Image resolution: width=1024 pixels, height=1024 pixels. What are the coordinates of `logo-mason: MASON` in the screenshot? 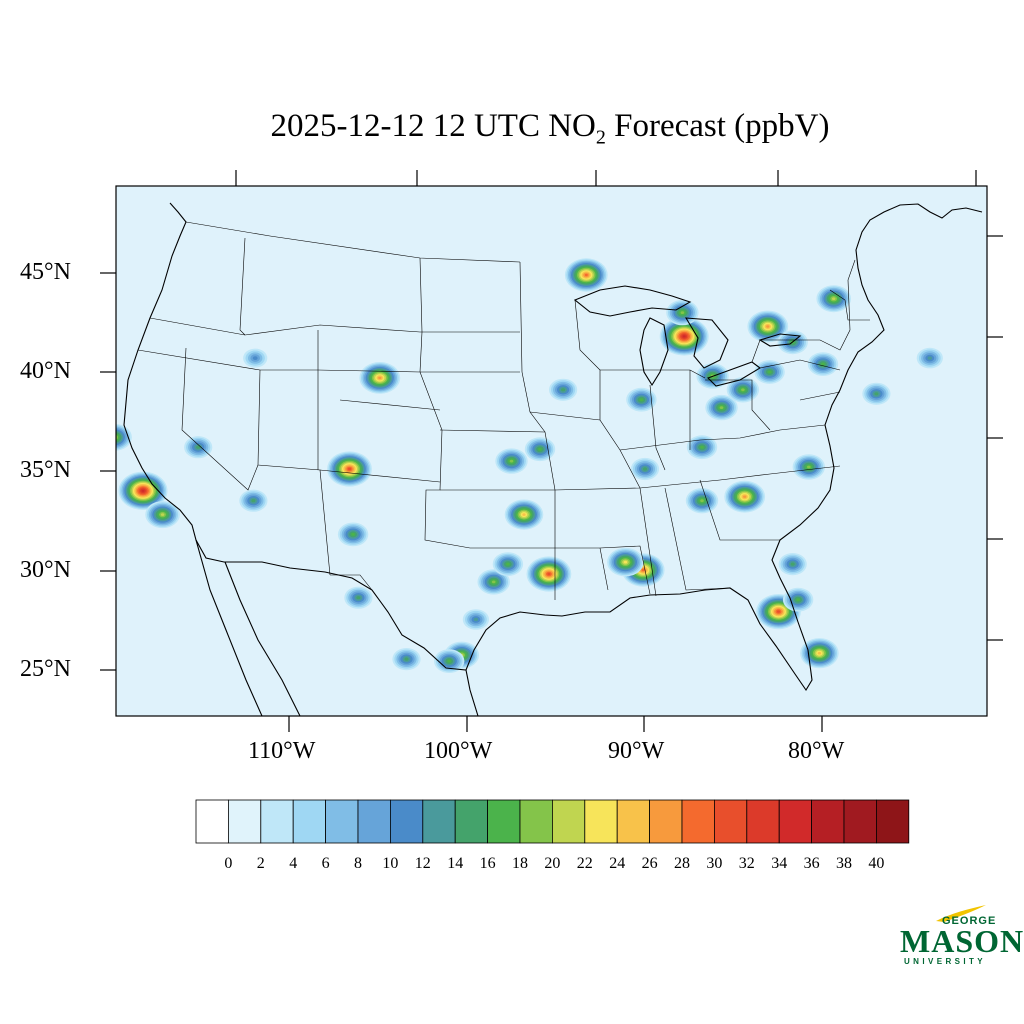 It's located at (962, 941).